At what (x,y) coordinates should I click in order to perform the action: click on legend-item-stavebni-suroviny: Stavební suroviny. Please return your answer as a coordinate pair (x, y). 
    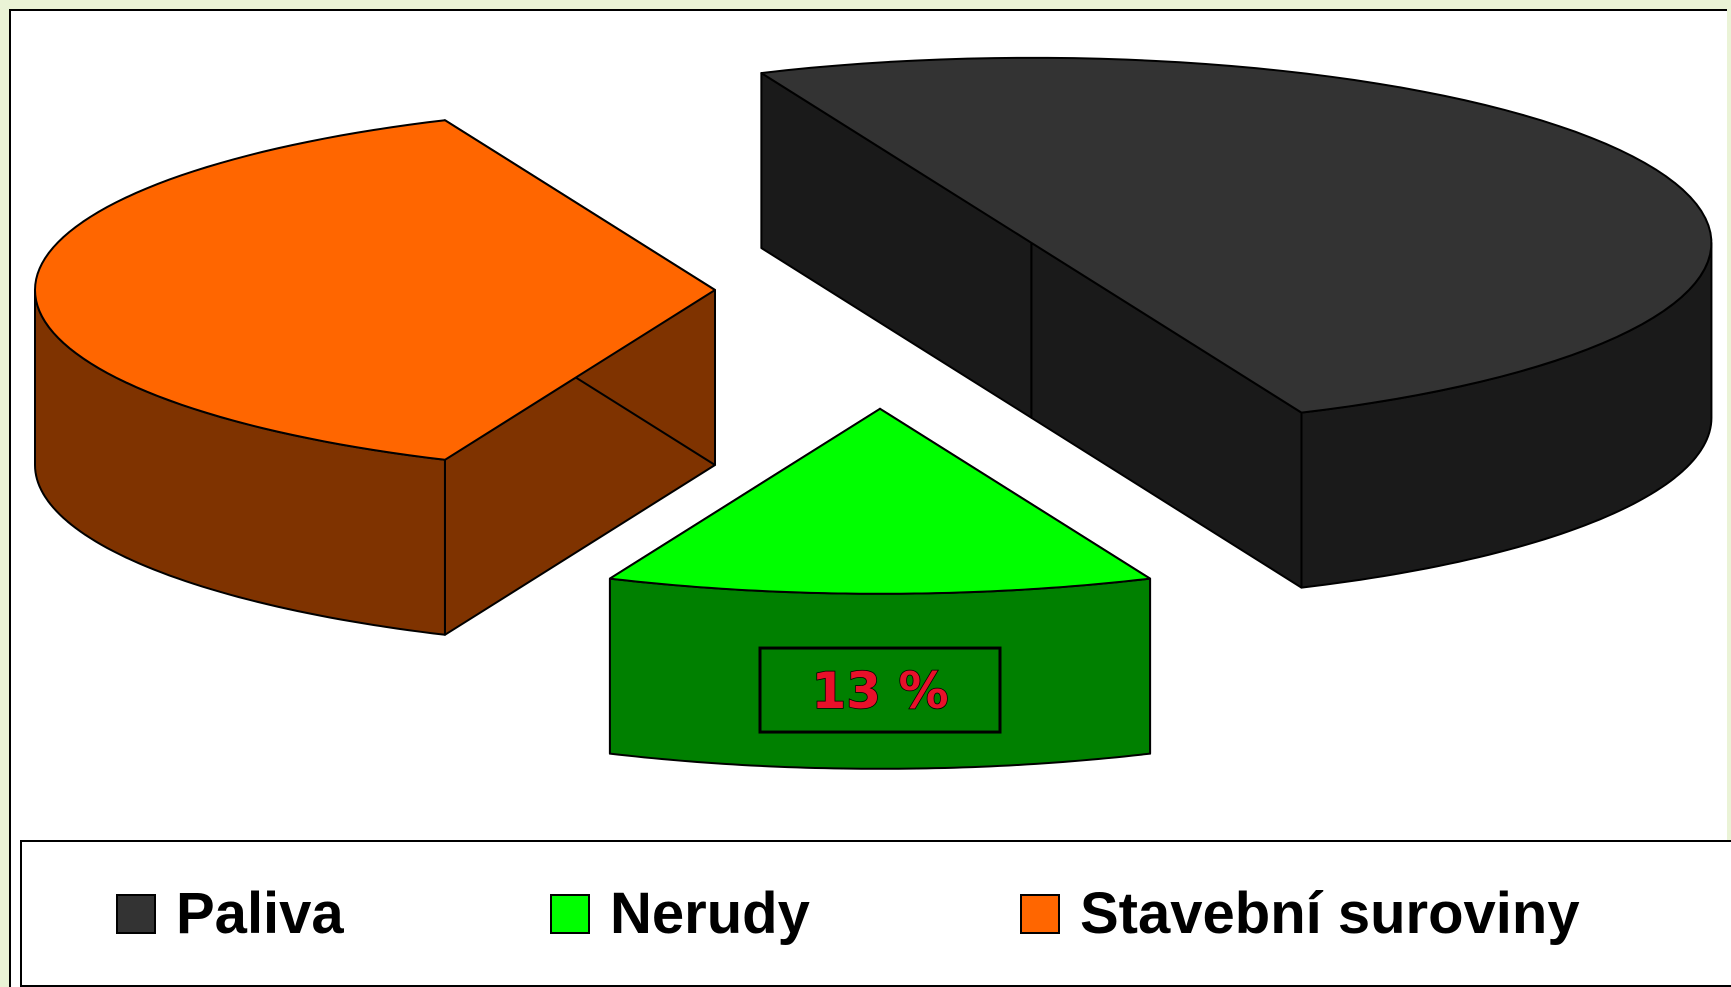
    Looking at the image, I should click on (1300, 913).